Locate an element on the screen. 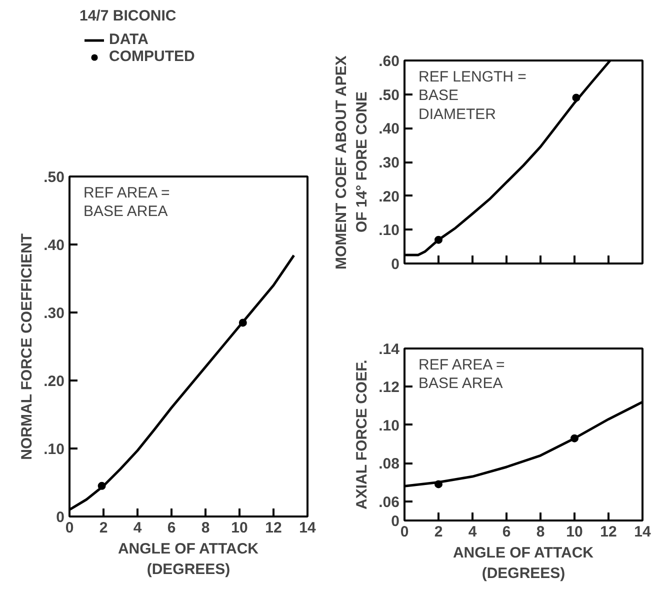  chart-title: 14/7 BICONIC is located at coordinates (128, 16).